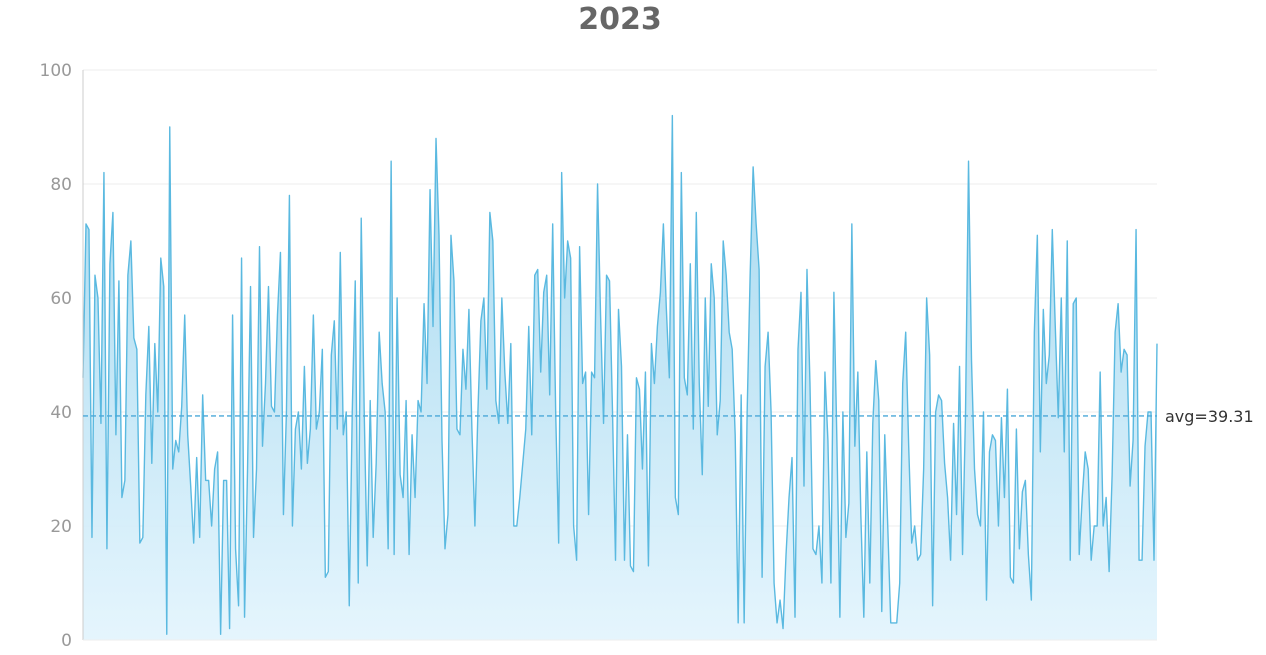 The width and height of the screenshot is (1266, 655). I want to click on y-tick-label-80: 80, so click(61, 185).